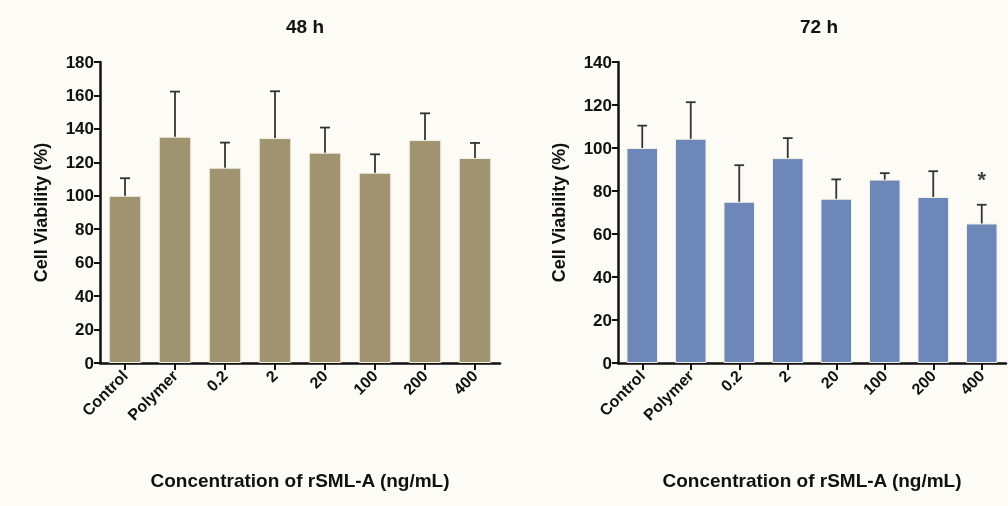 The image size is (1008, 506). What do you see at coordinates (305, 26) in the screenshot?
I see `chart-title: 48 h` at bounding box center [305, 26].